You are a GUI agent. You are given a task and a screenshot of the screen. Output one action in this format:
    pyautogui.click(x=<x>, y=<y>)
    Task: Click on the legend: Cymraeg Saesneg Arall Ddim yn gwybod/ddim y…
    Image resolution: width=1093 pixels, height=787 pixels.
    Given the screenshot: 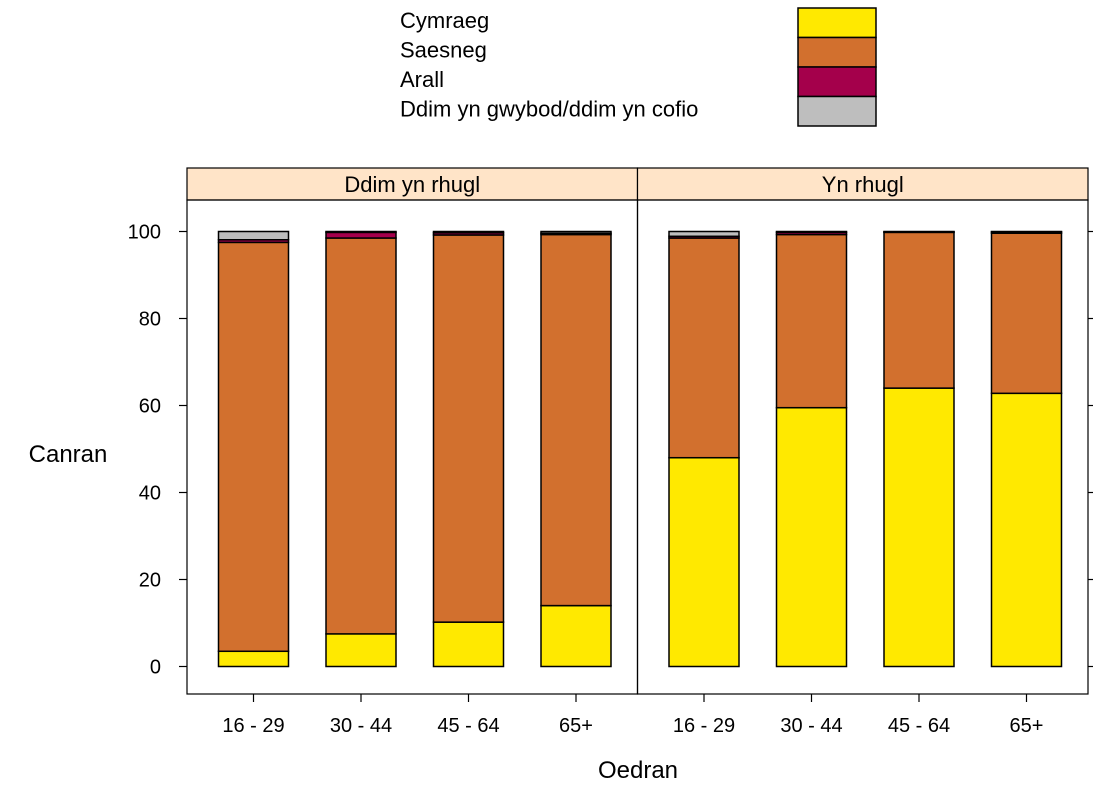 What is the action you would take?
    pyautogui.click(x=638, y=67)
    